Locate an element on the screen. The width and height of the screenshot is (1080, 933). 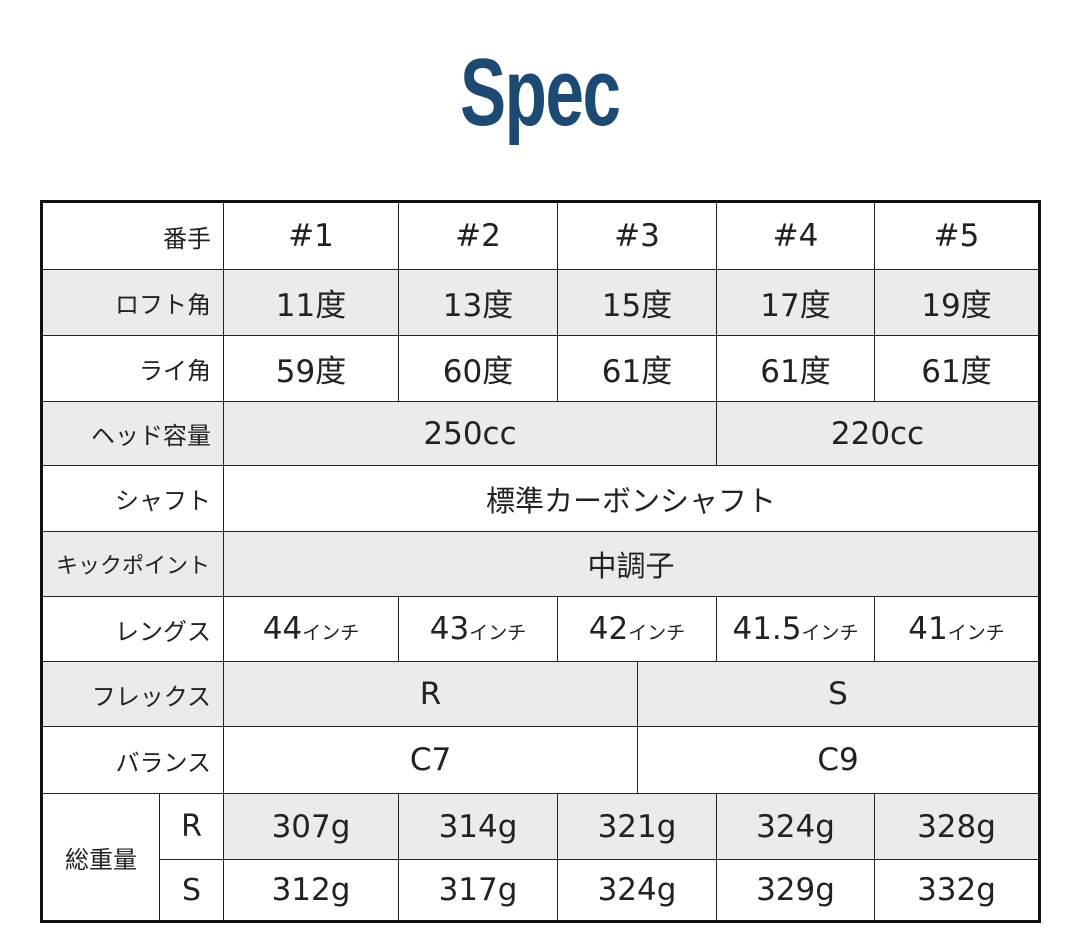
club-number: #1 is located at coordinates (311, 235).